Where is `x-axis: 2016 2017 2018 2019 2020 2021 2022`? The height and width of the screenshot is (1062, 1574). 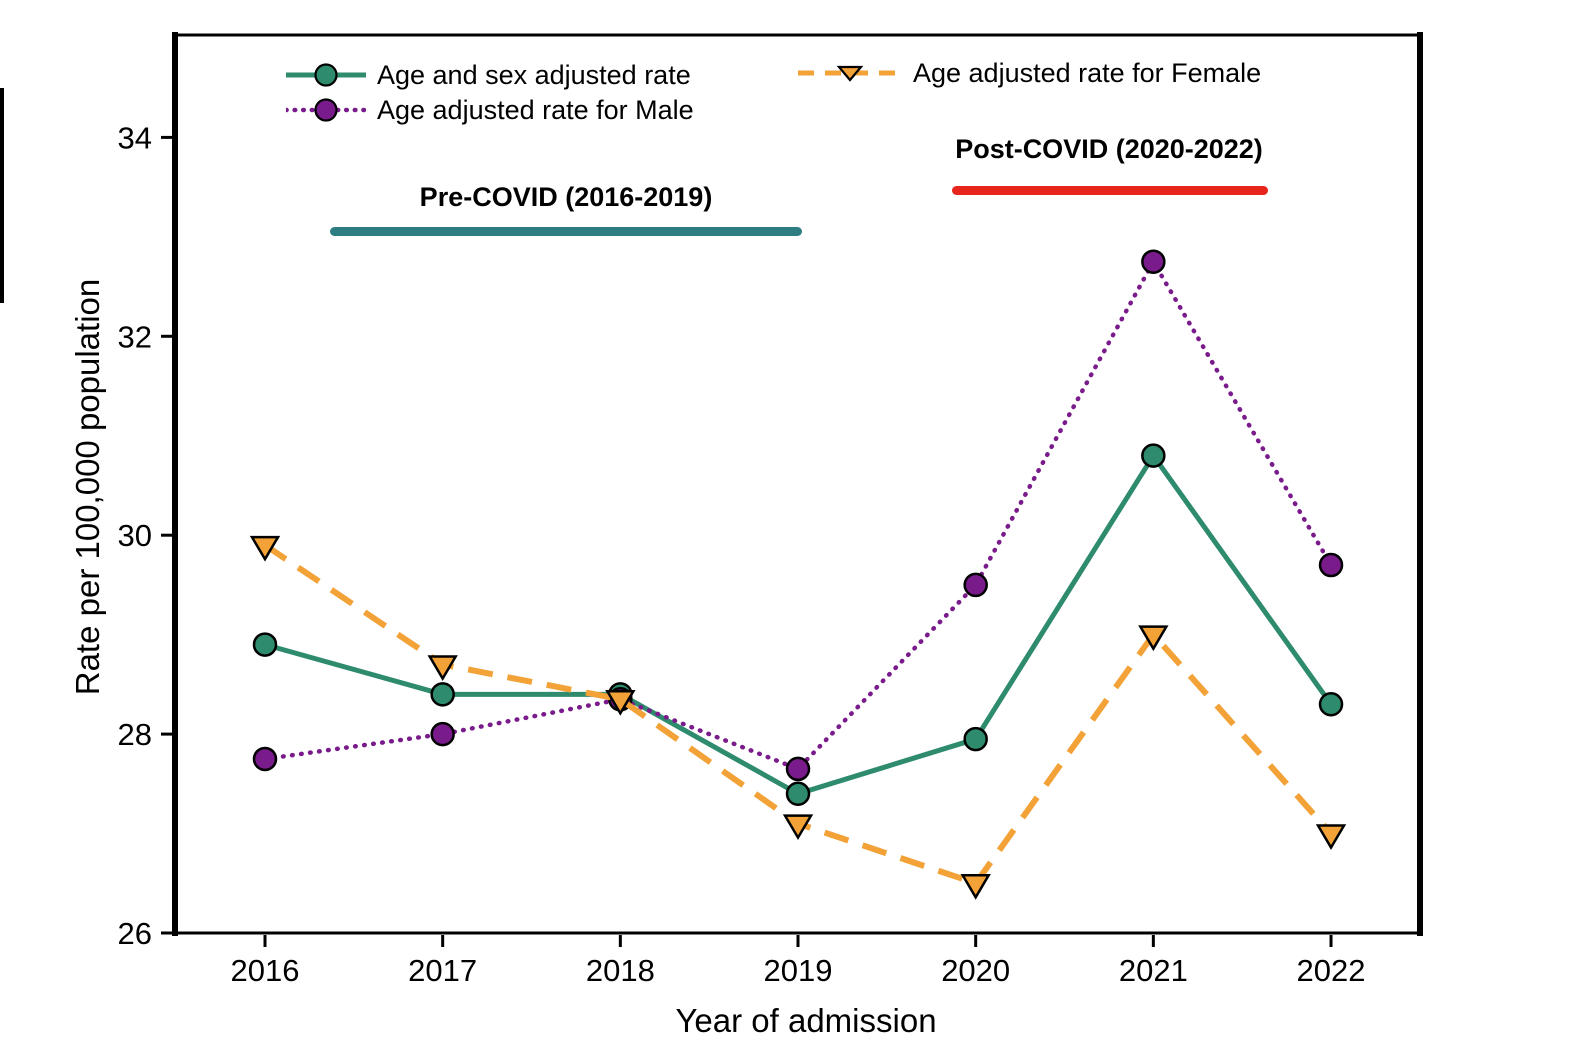
x-axis: 2016 2017 2018 2019 2020 2021 2022 is located at coordinates (798, 961).